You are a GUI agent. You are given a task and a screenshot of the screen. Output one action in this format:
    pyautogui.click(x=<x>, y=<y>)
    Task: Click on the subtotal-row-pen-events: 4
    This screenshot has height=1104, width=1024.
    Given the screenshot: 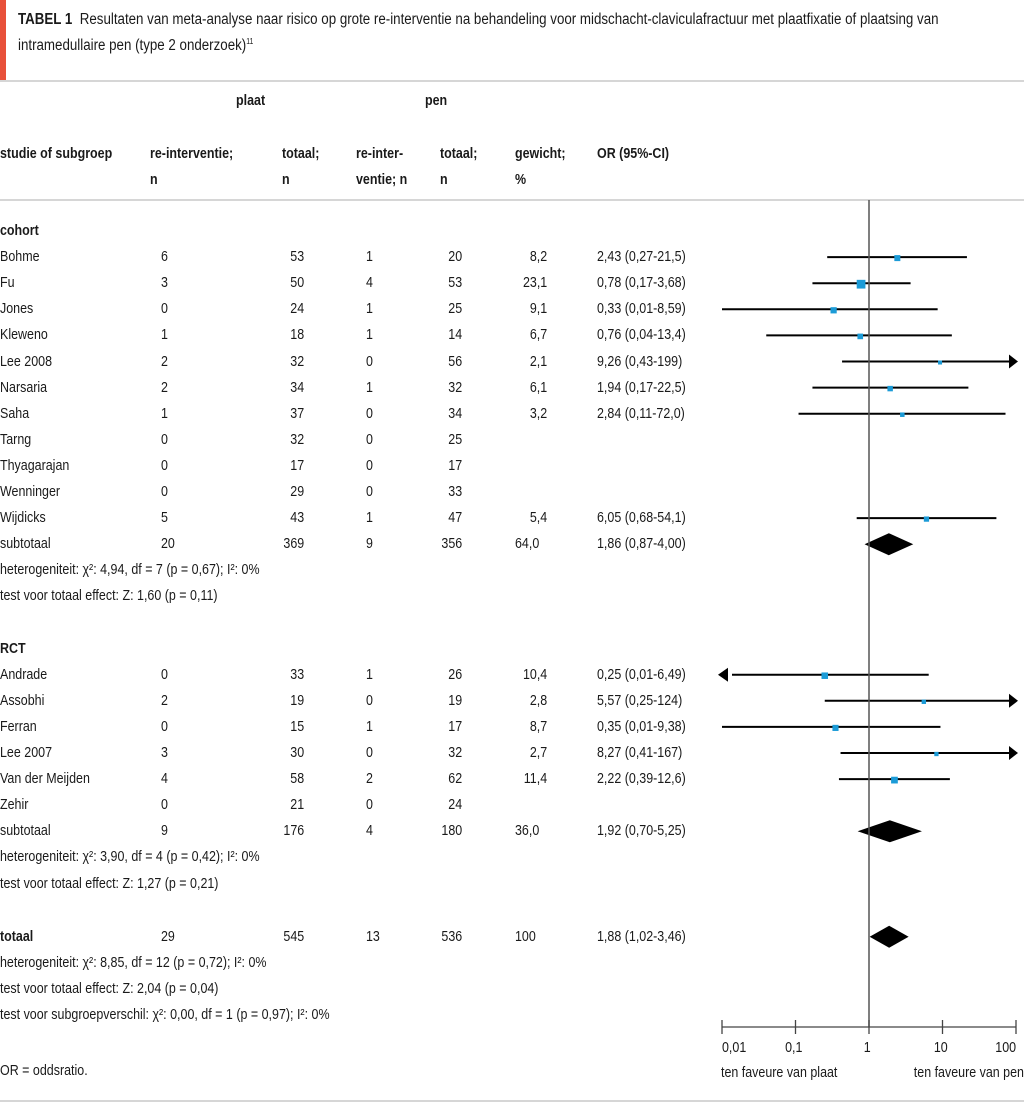 What is the action you would take?
    pyautogui.click(x=369, y=831)
    